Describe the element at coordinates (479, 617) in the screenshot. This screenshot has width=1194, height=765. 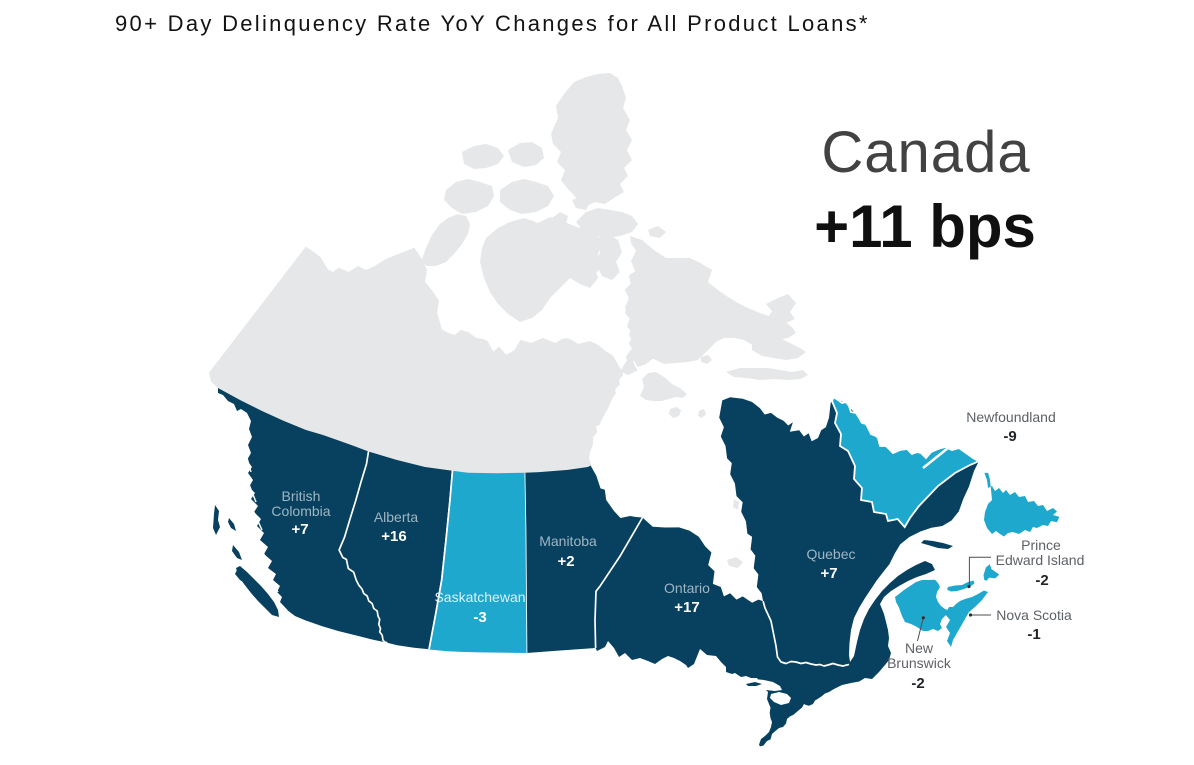
I see `svg-text: -3` at that location.